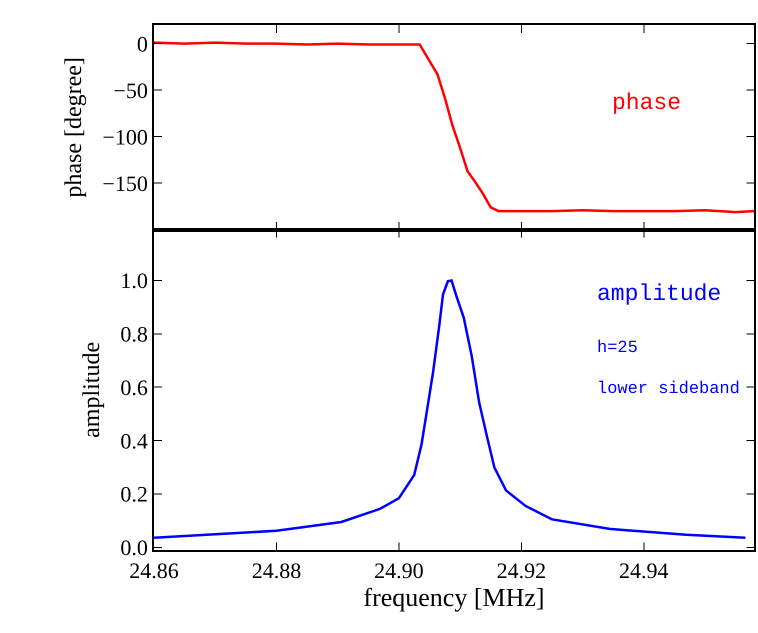  What do you see at coordinates (134, 281) in the screenshot?
I see `y-tick-label: 1.0` at bounding box center [134, 281].